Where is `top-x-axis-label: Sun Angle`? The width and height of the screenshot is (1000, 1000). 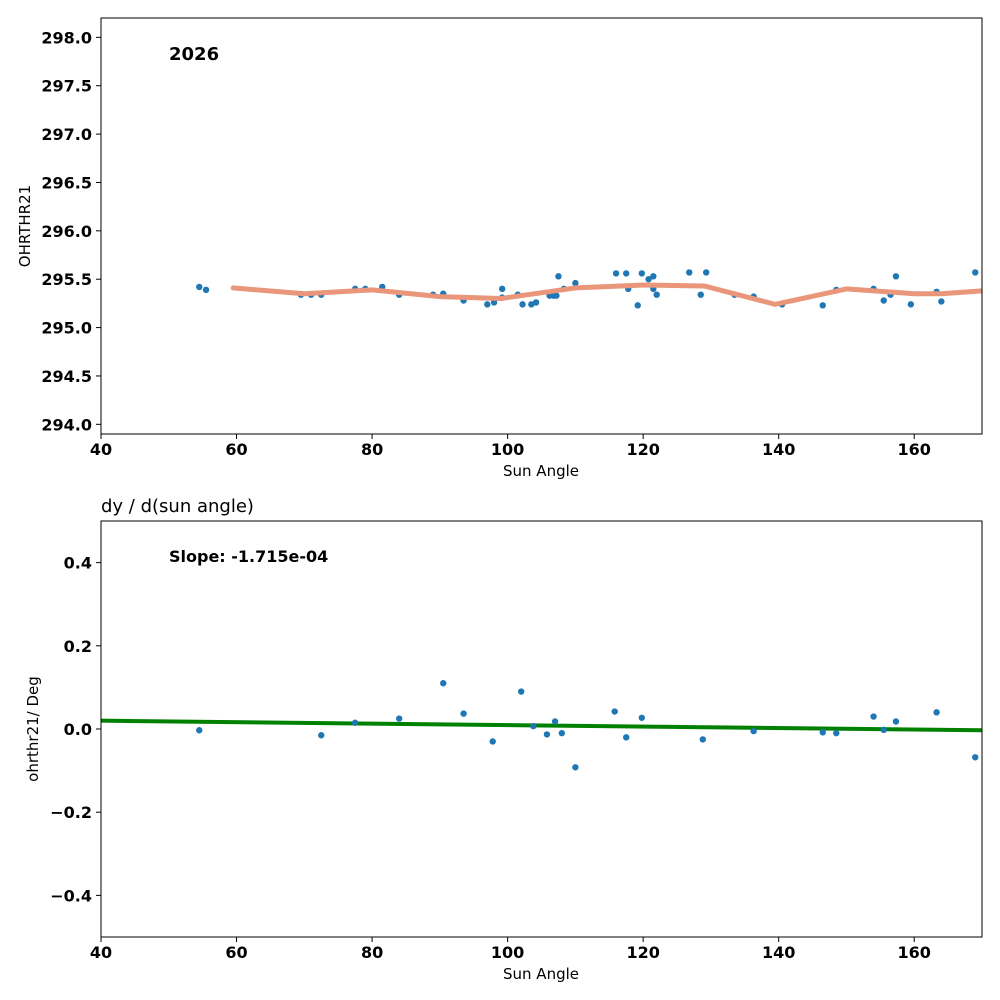 top-x-axis-label: Sun Angle is located at coordinates (541, 471).